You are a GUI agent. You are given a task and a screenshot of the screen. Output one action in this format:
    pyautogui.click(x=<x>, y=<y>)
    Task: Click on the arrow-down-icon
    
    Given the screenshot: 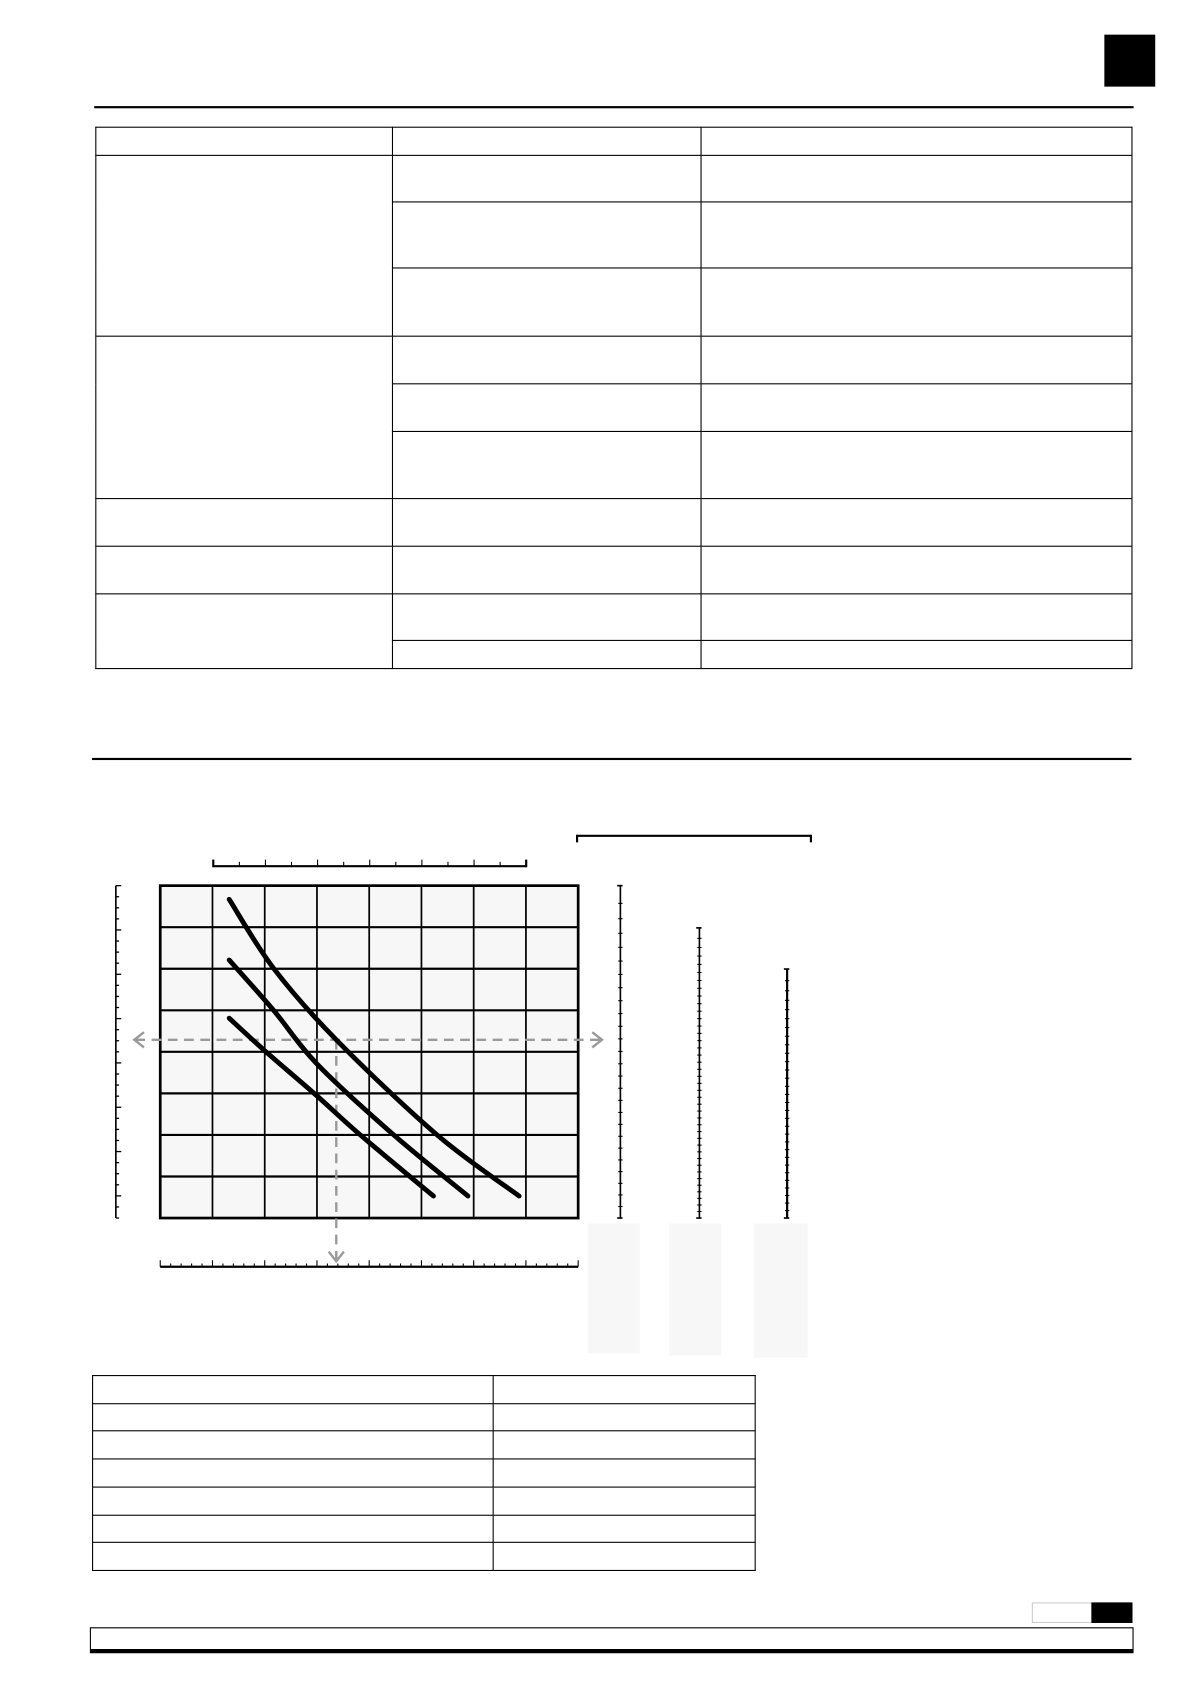 What is the action you would take?
    pyautogui.click(x=336, y=1257)
    